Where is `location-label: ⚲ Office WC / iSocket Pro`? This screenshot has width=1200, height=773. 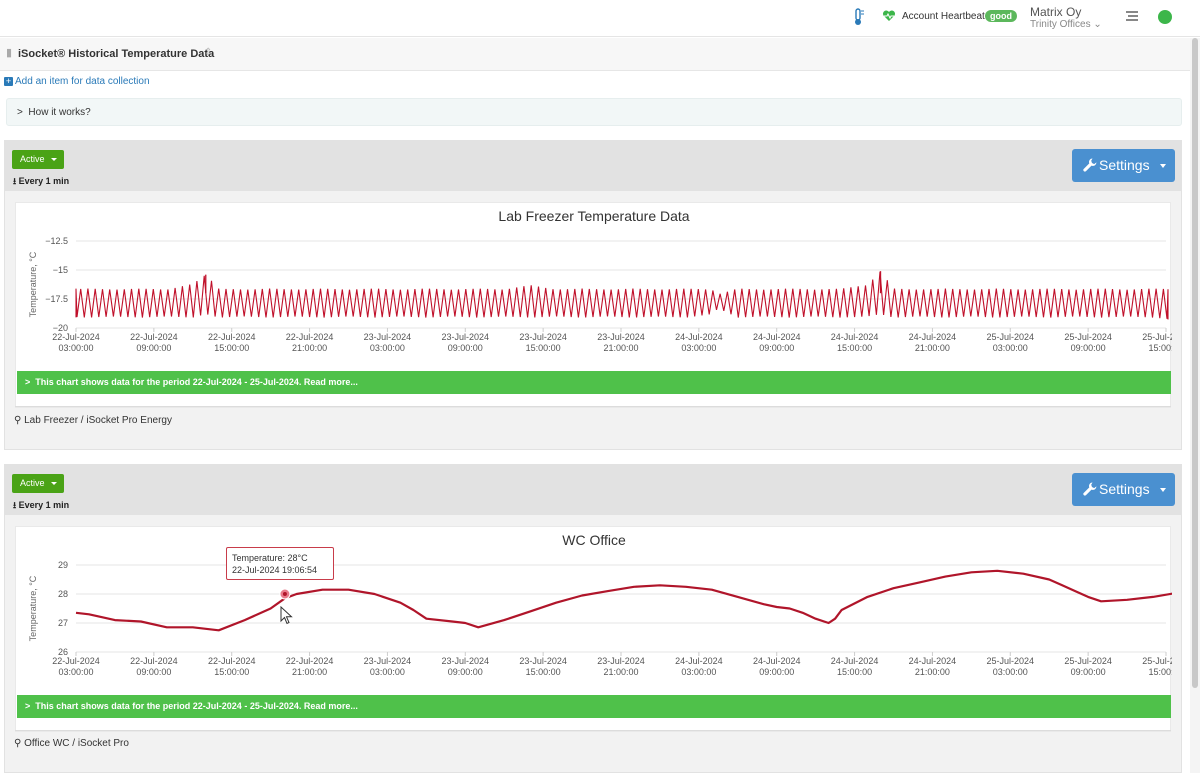
location-label: ⚲ Office WC / iSocket Pro is located at coordinates (71, 743).